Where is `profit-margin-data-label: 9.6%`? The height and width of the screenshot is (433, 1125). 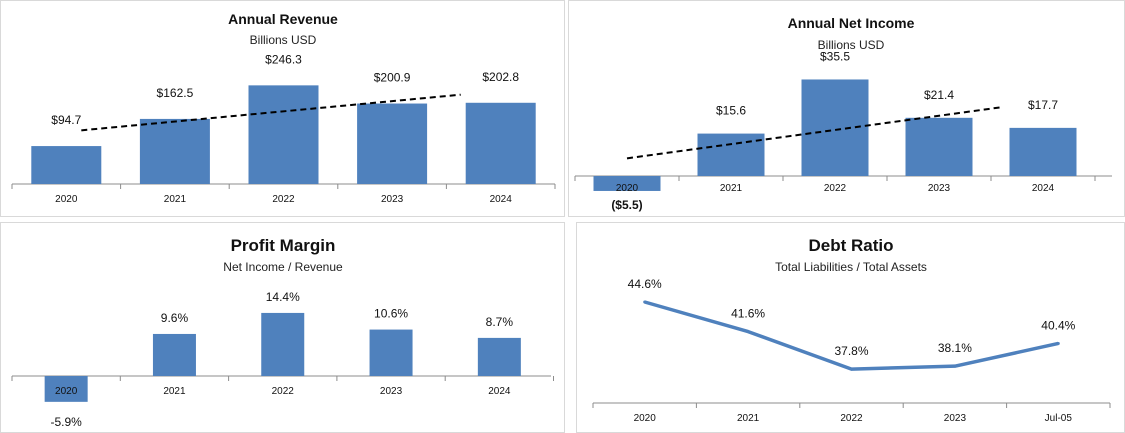
profit-margin-data-label: 9.6% is located at coordinates (175, 318).